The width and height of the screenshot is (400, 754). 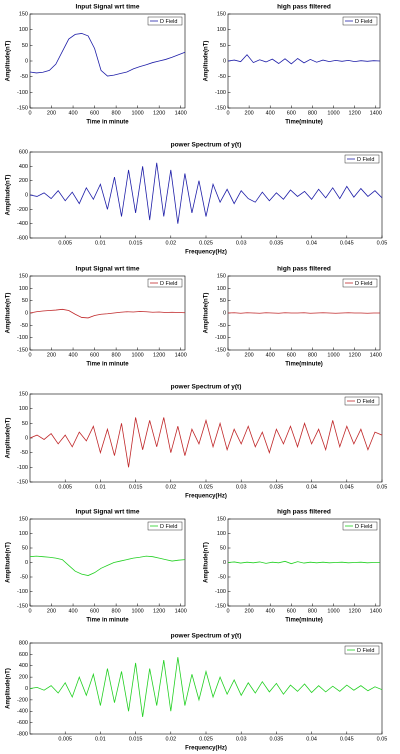 I want to click on x-tick-label: 0.005, so click(x=65, y=739).